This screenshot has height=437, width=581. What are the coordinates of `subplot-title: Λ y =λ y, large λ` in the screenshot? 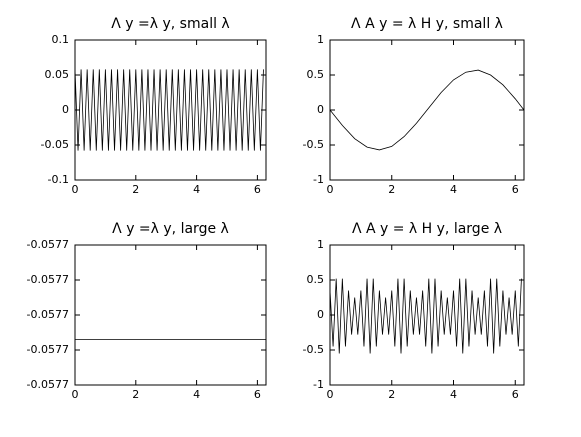 It's located at (170, 229).